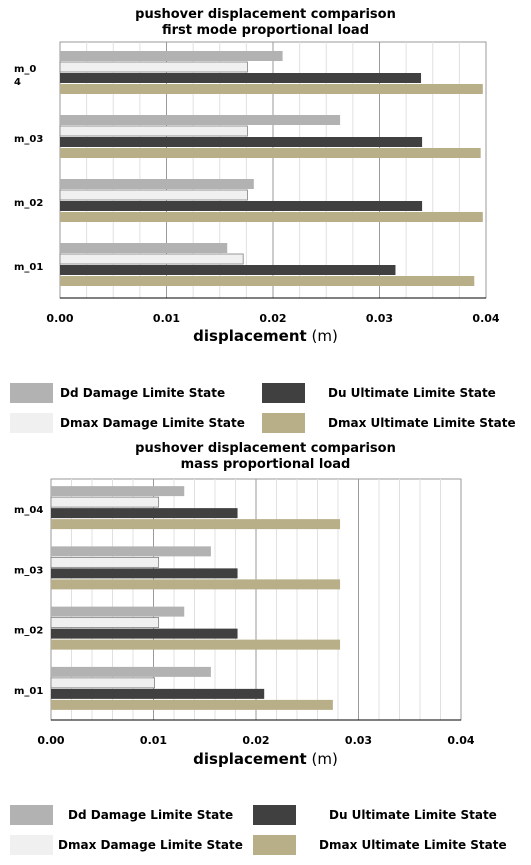  Describe the element at coordinates (28, 510) in the screenshot. I see `category-label: m_04` at that location.